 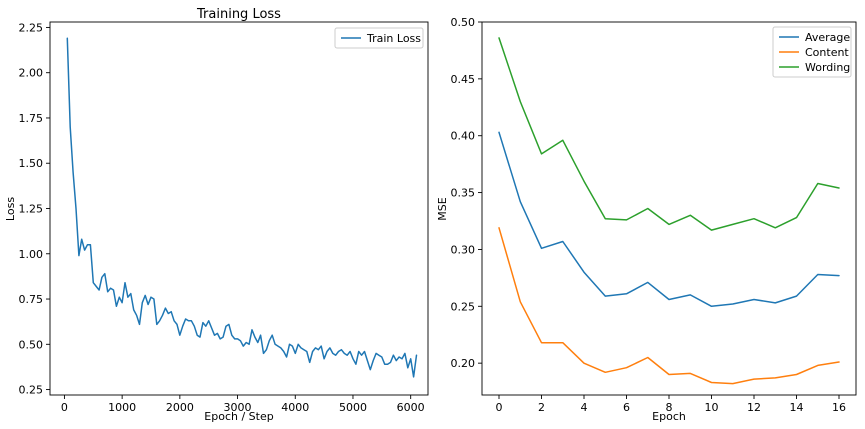 What do you see at coordinates (669, 416) in the screenshot?
I see `x-axis-label: Epoch` at bounding box center [669, 416].